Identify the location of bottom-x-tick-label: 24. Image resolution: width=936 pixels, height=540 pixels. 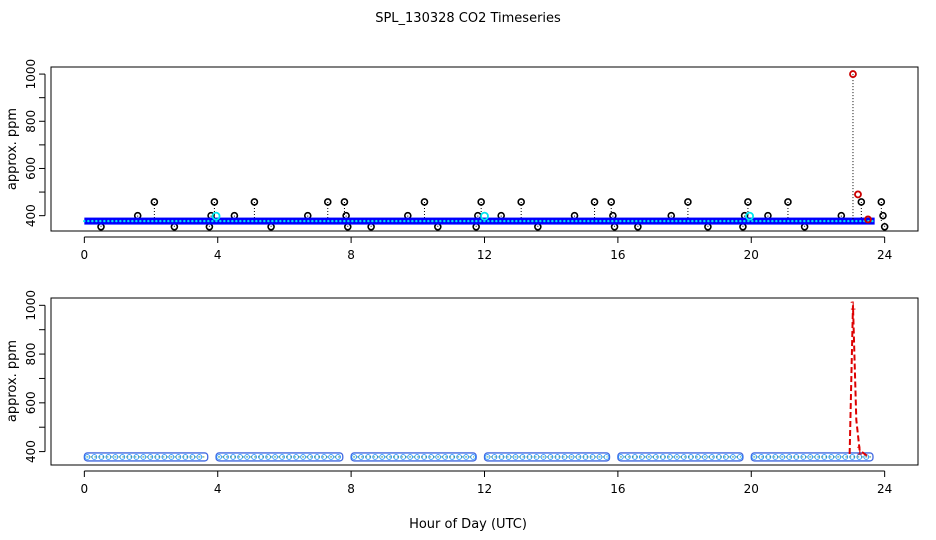
(884, 489).